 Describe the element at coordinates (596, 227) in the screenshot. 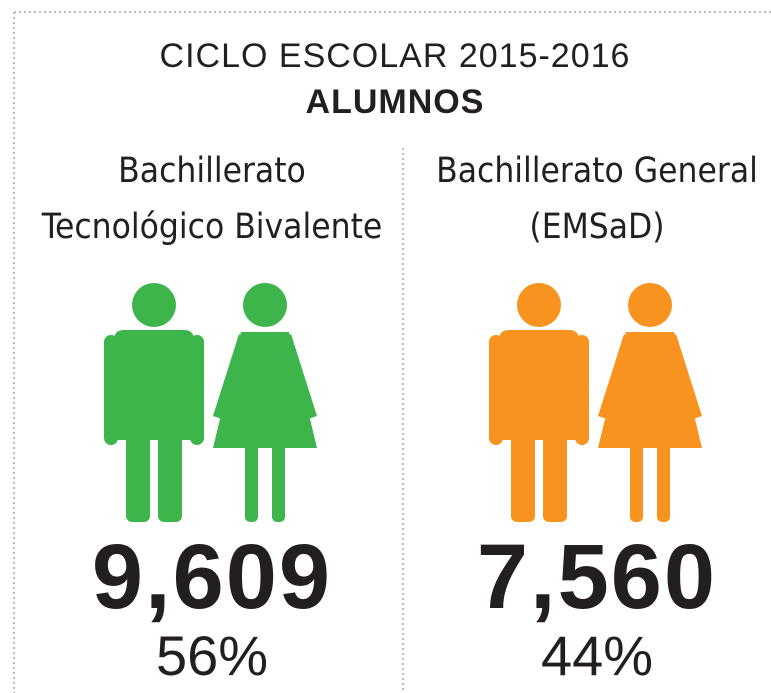

I see `column-label: (EMSaD)` at that location.